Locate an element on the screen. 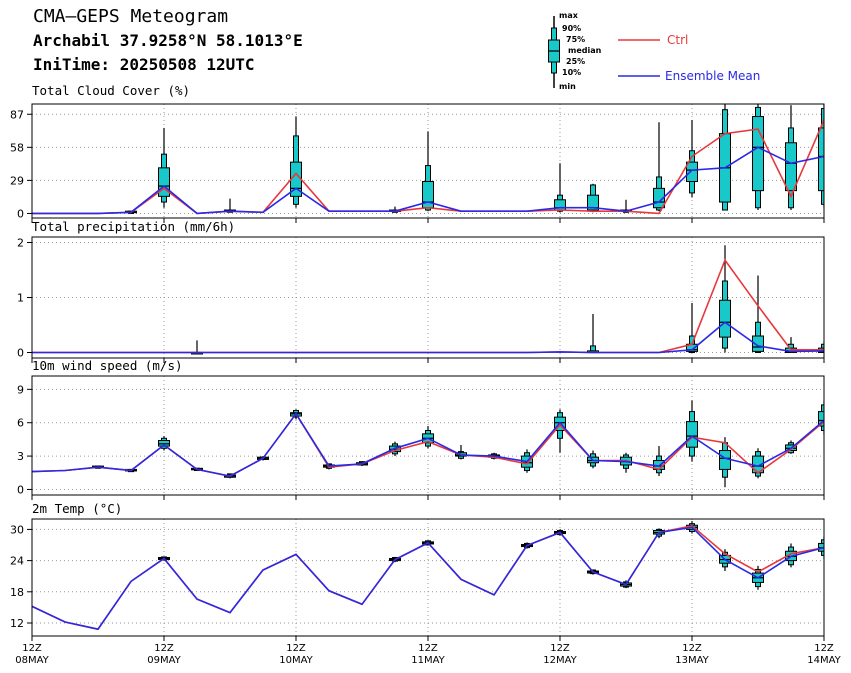  y-tick-label: 18 is located at coordinates (17, 592).